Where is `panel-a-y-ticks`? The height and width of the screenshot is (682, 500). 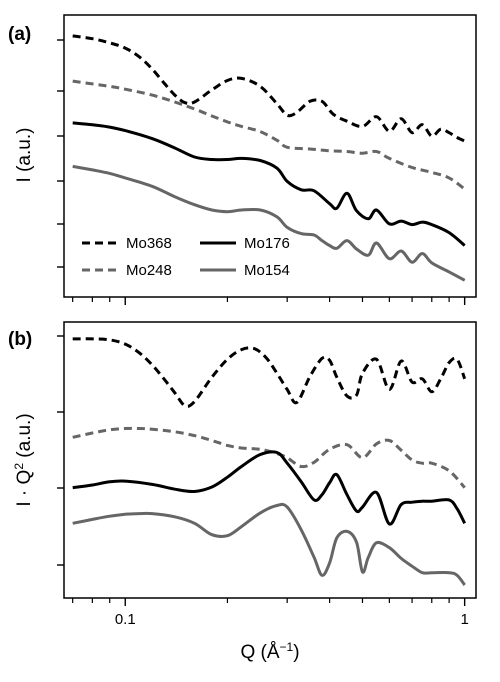
panel-a-y-ticks is located at coordinates (60, 153).